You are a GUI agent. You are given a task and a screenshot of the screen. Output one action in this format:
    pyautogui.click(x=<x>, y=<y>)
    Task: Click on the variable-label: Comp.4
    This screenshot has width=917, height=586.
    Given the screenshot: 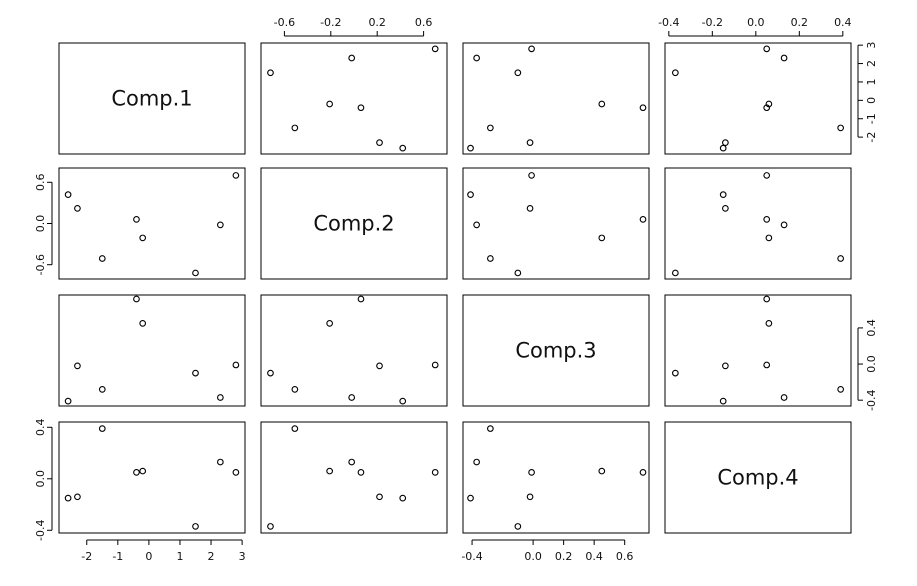 What is the action you would take?
    pyautogui.click(x=757, y=478)
    